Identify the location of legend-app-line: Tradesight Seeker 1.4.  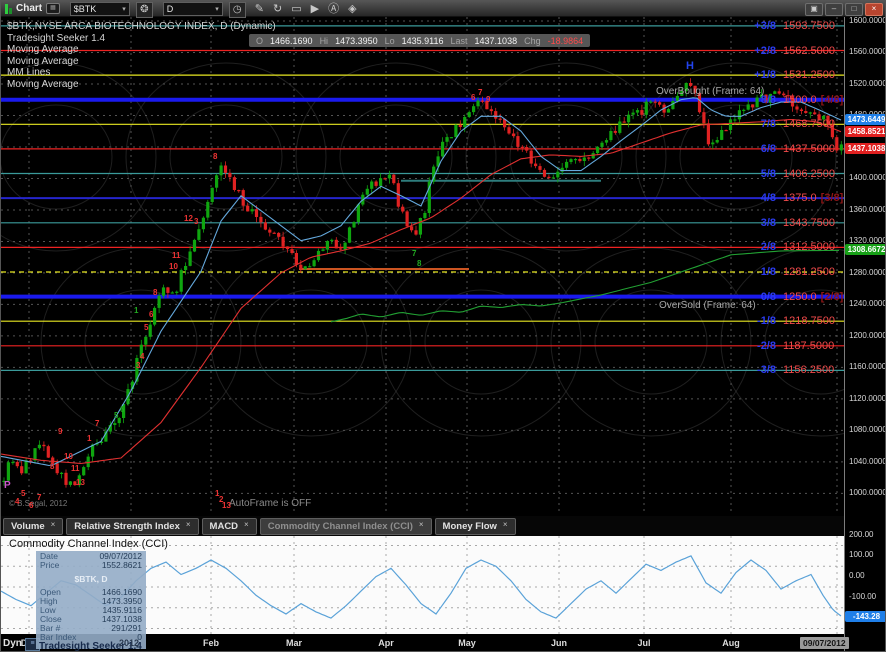
(56, 38).